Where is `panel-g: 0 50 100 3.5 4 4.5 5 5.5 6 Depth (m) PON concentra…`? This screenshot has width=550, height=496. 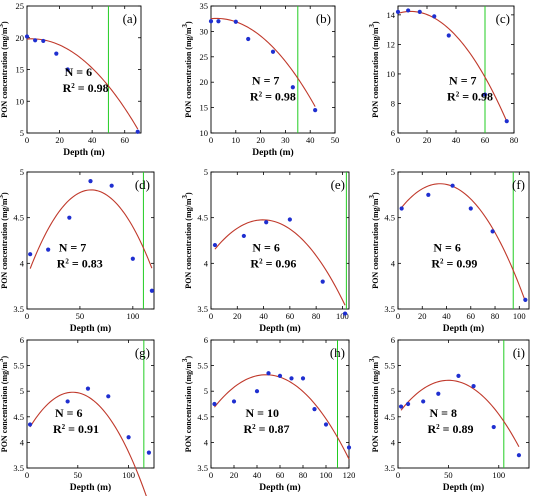 panel-g: 0 50 100 3.5 4 4.5 5 5.5 6 Depth (m) PON concentra… is located at coordinates (77, 415).